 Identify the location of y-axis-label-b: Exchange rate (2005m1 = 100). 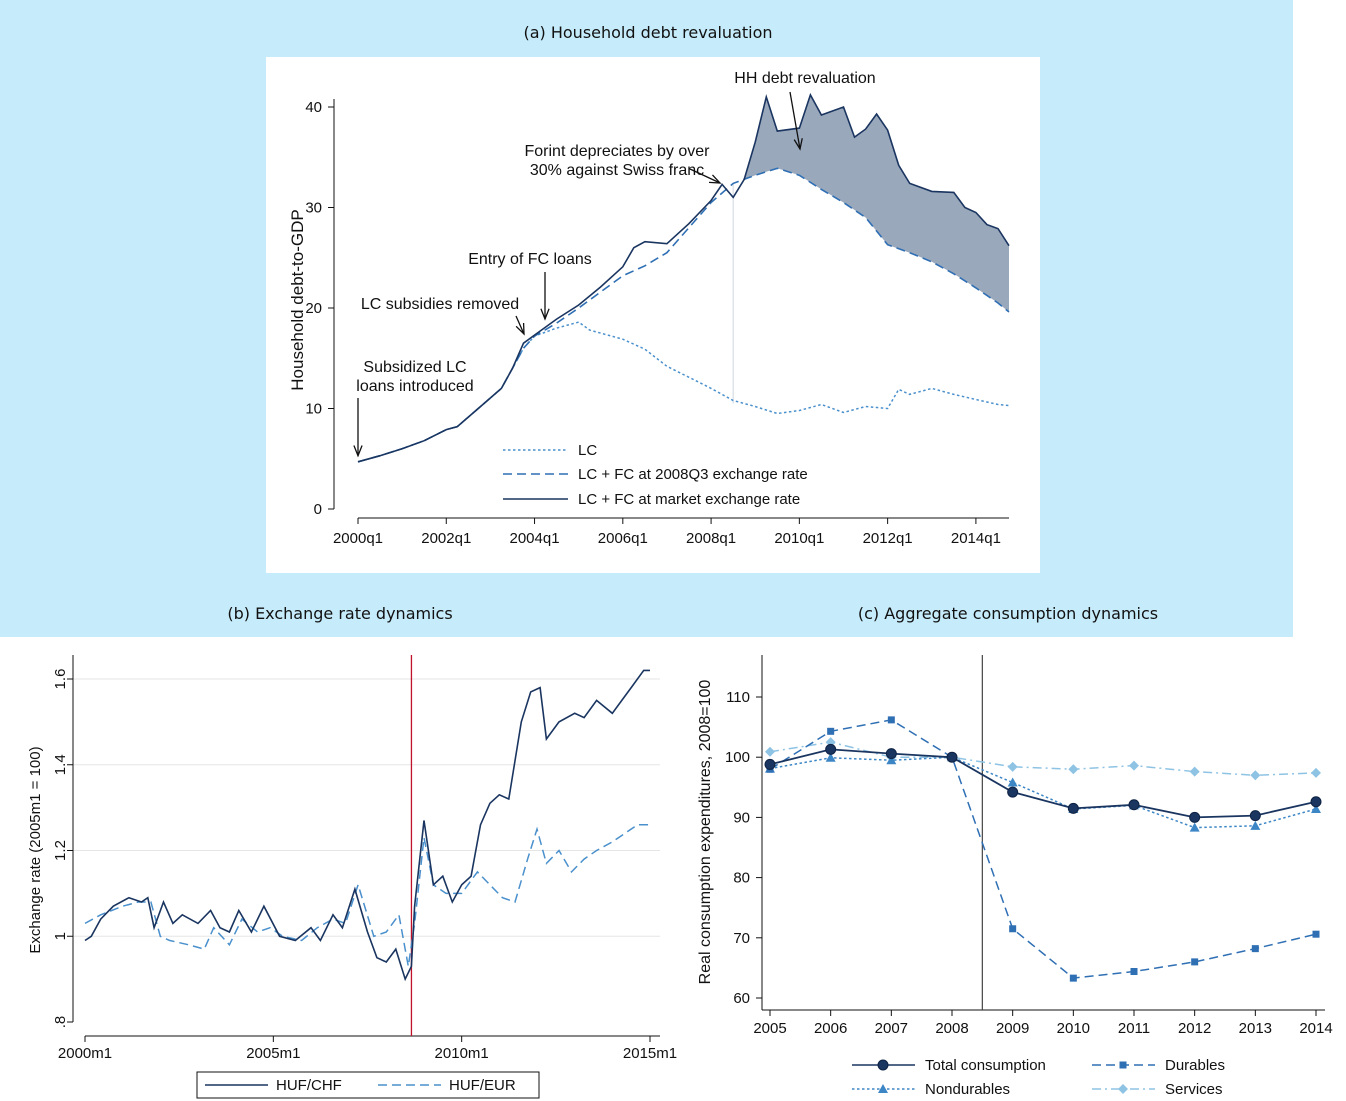
(35, 849).